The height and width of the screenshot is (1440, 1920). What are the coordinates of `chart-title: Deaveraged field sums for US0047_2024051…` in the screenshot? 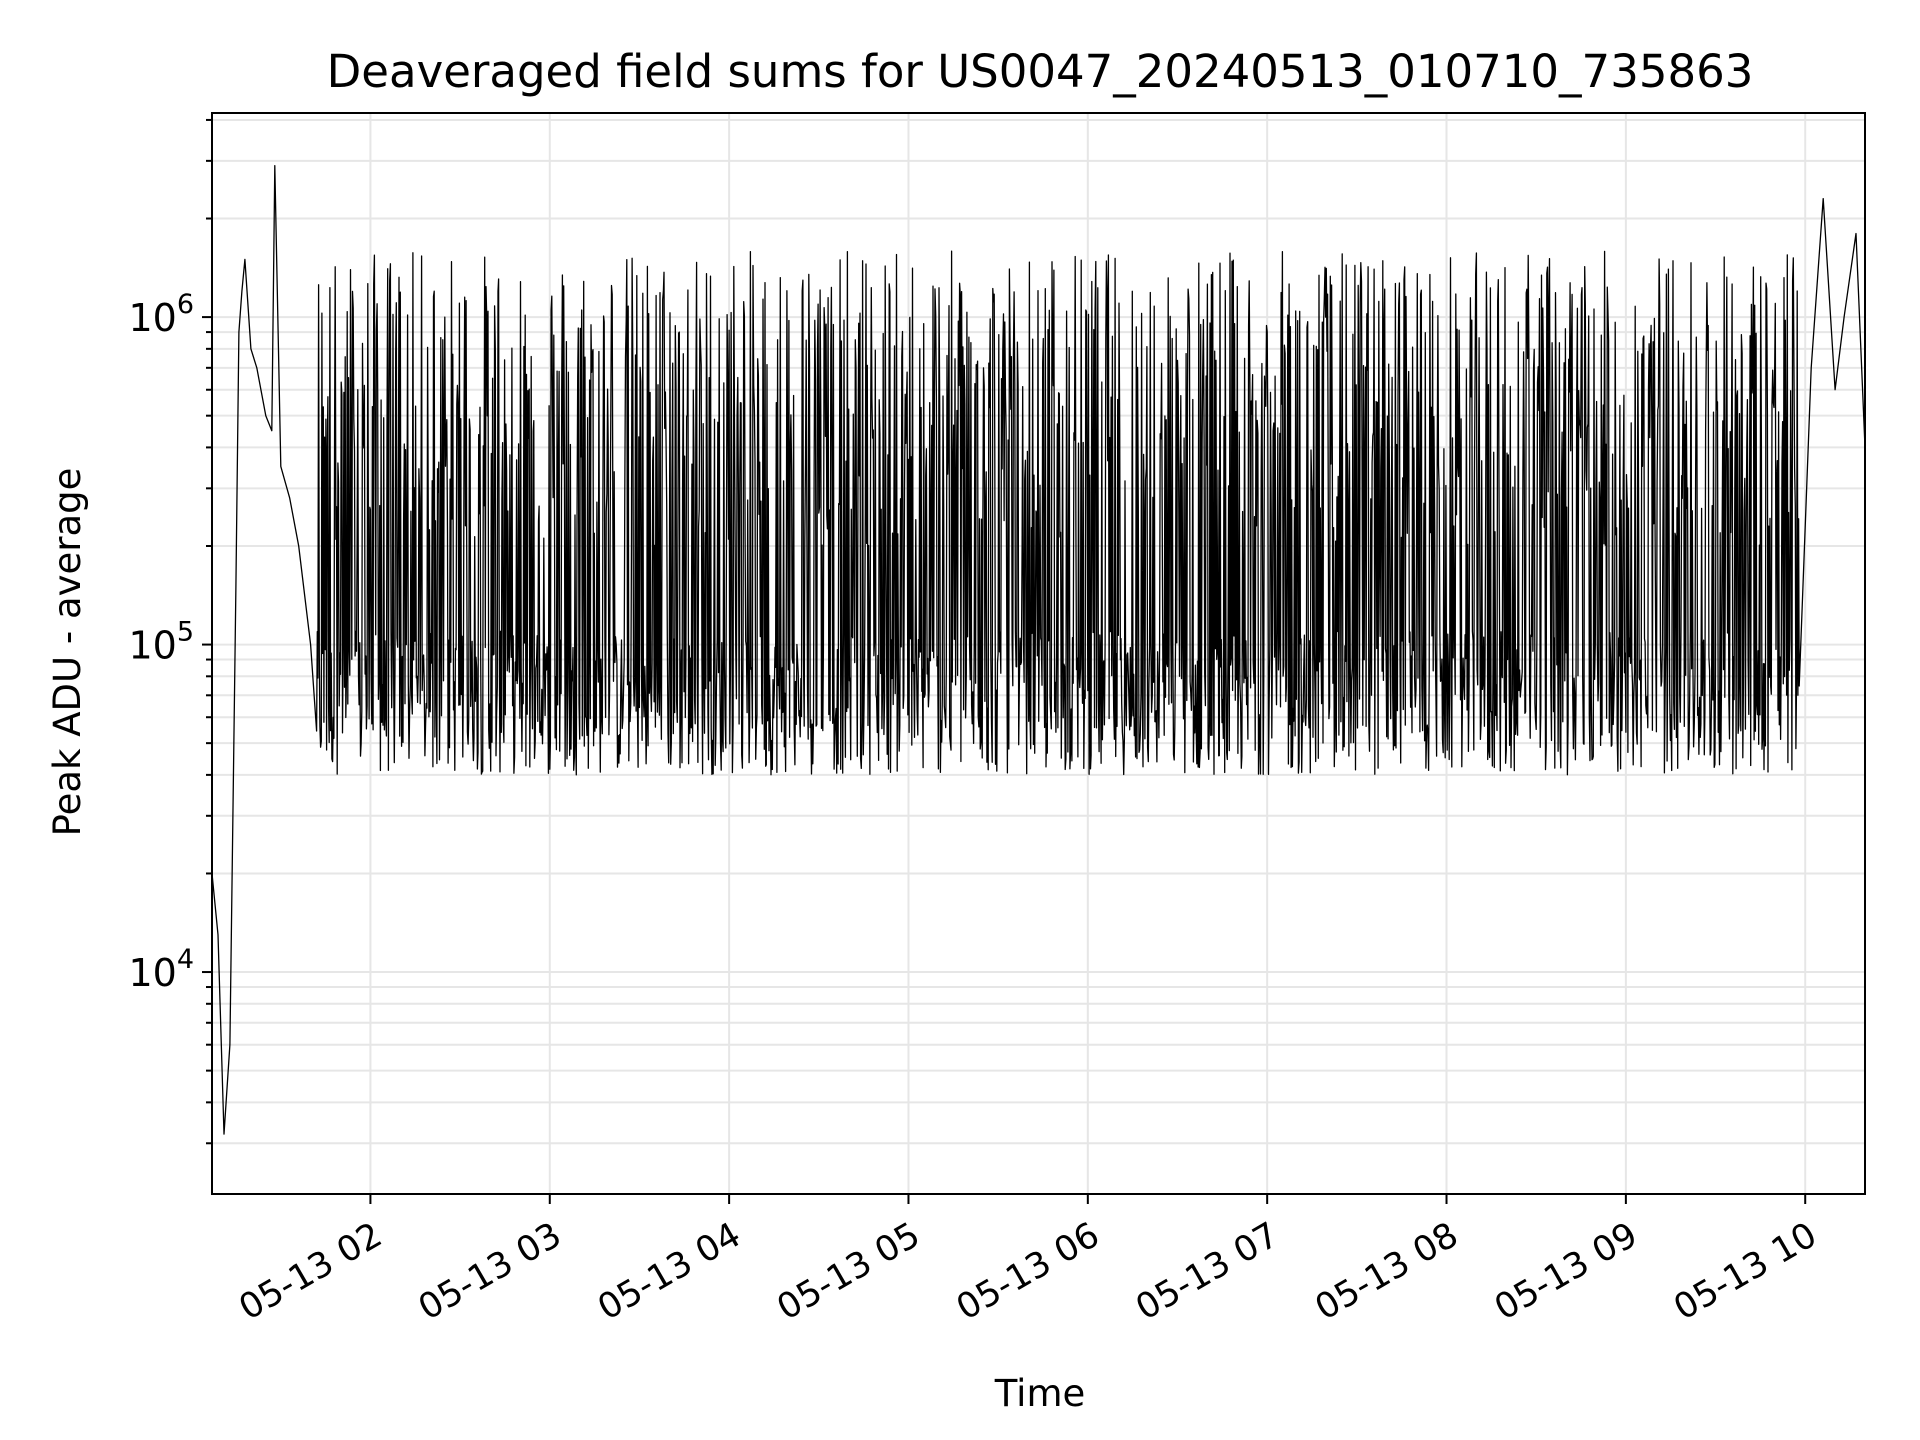 It's located at (1040, 71).